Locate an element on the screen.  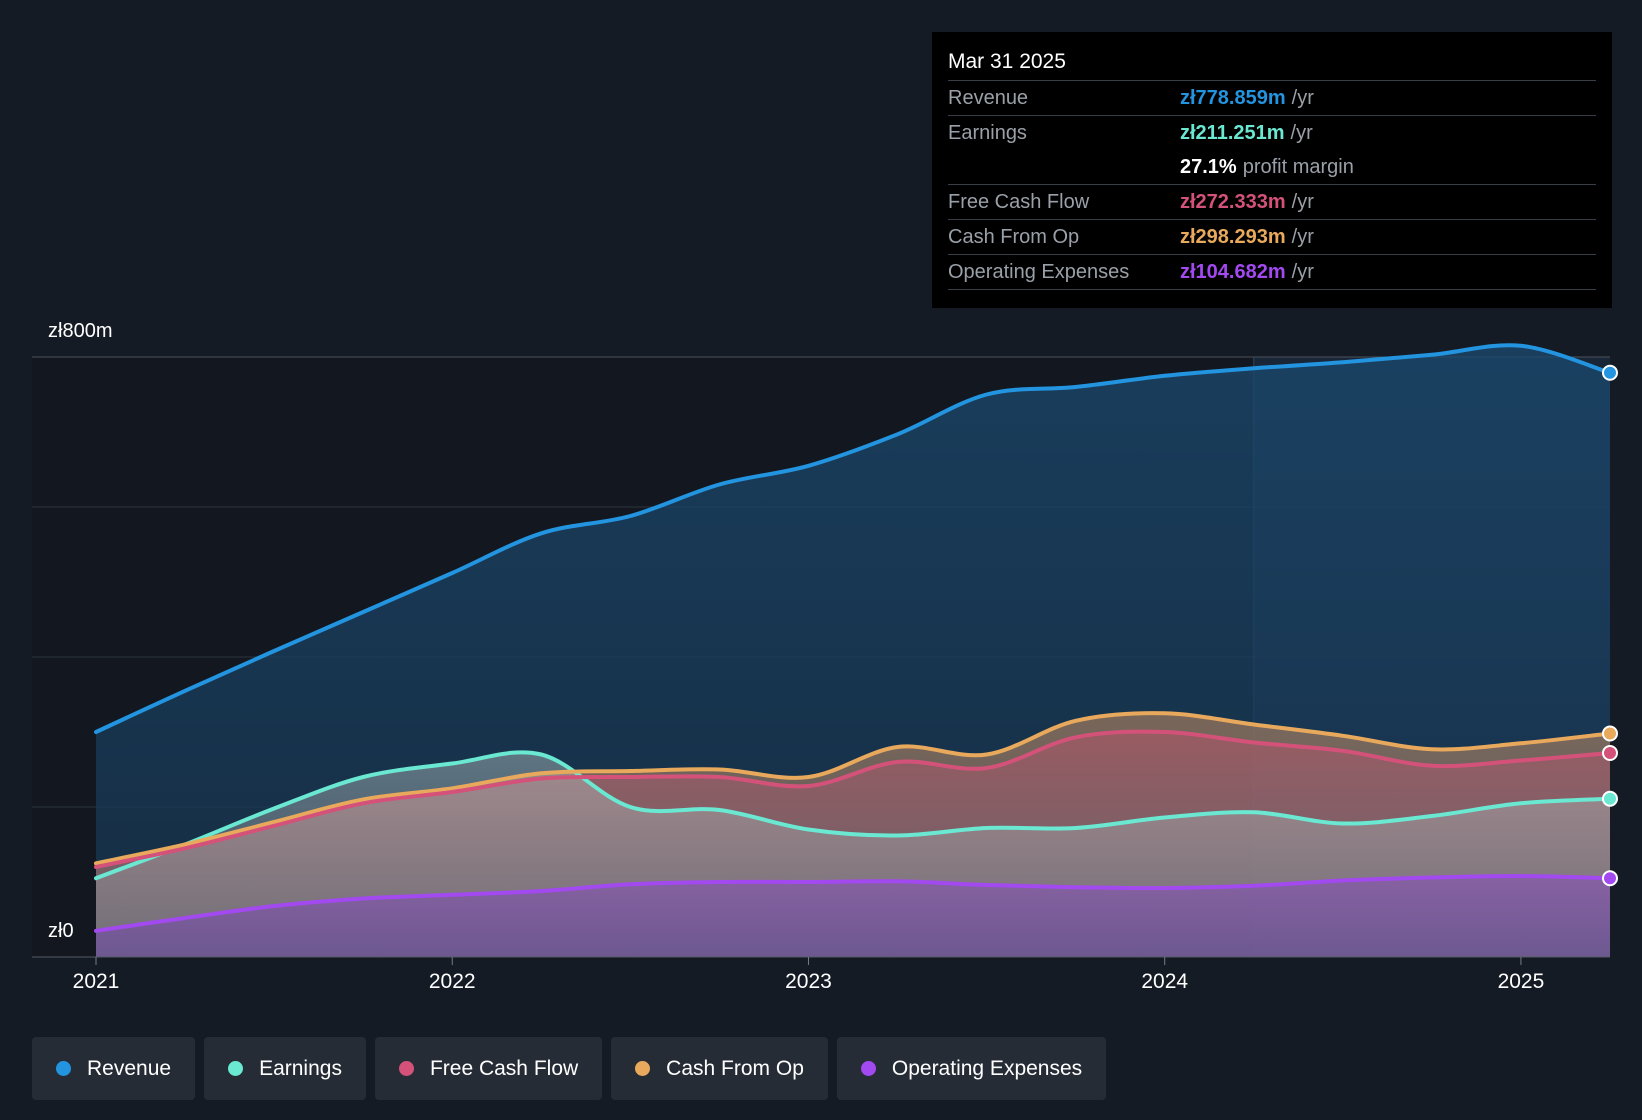
tooltip-label: Cash From Op is located at coordinates (1014, 237).